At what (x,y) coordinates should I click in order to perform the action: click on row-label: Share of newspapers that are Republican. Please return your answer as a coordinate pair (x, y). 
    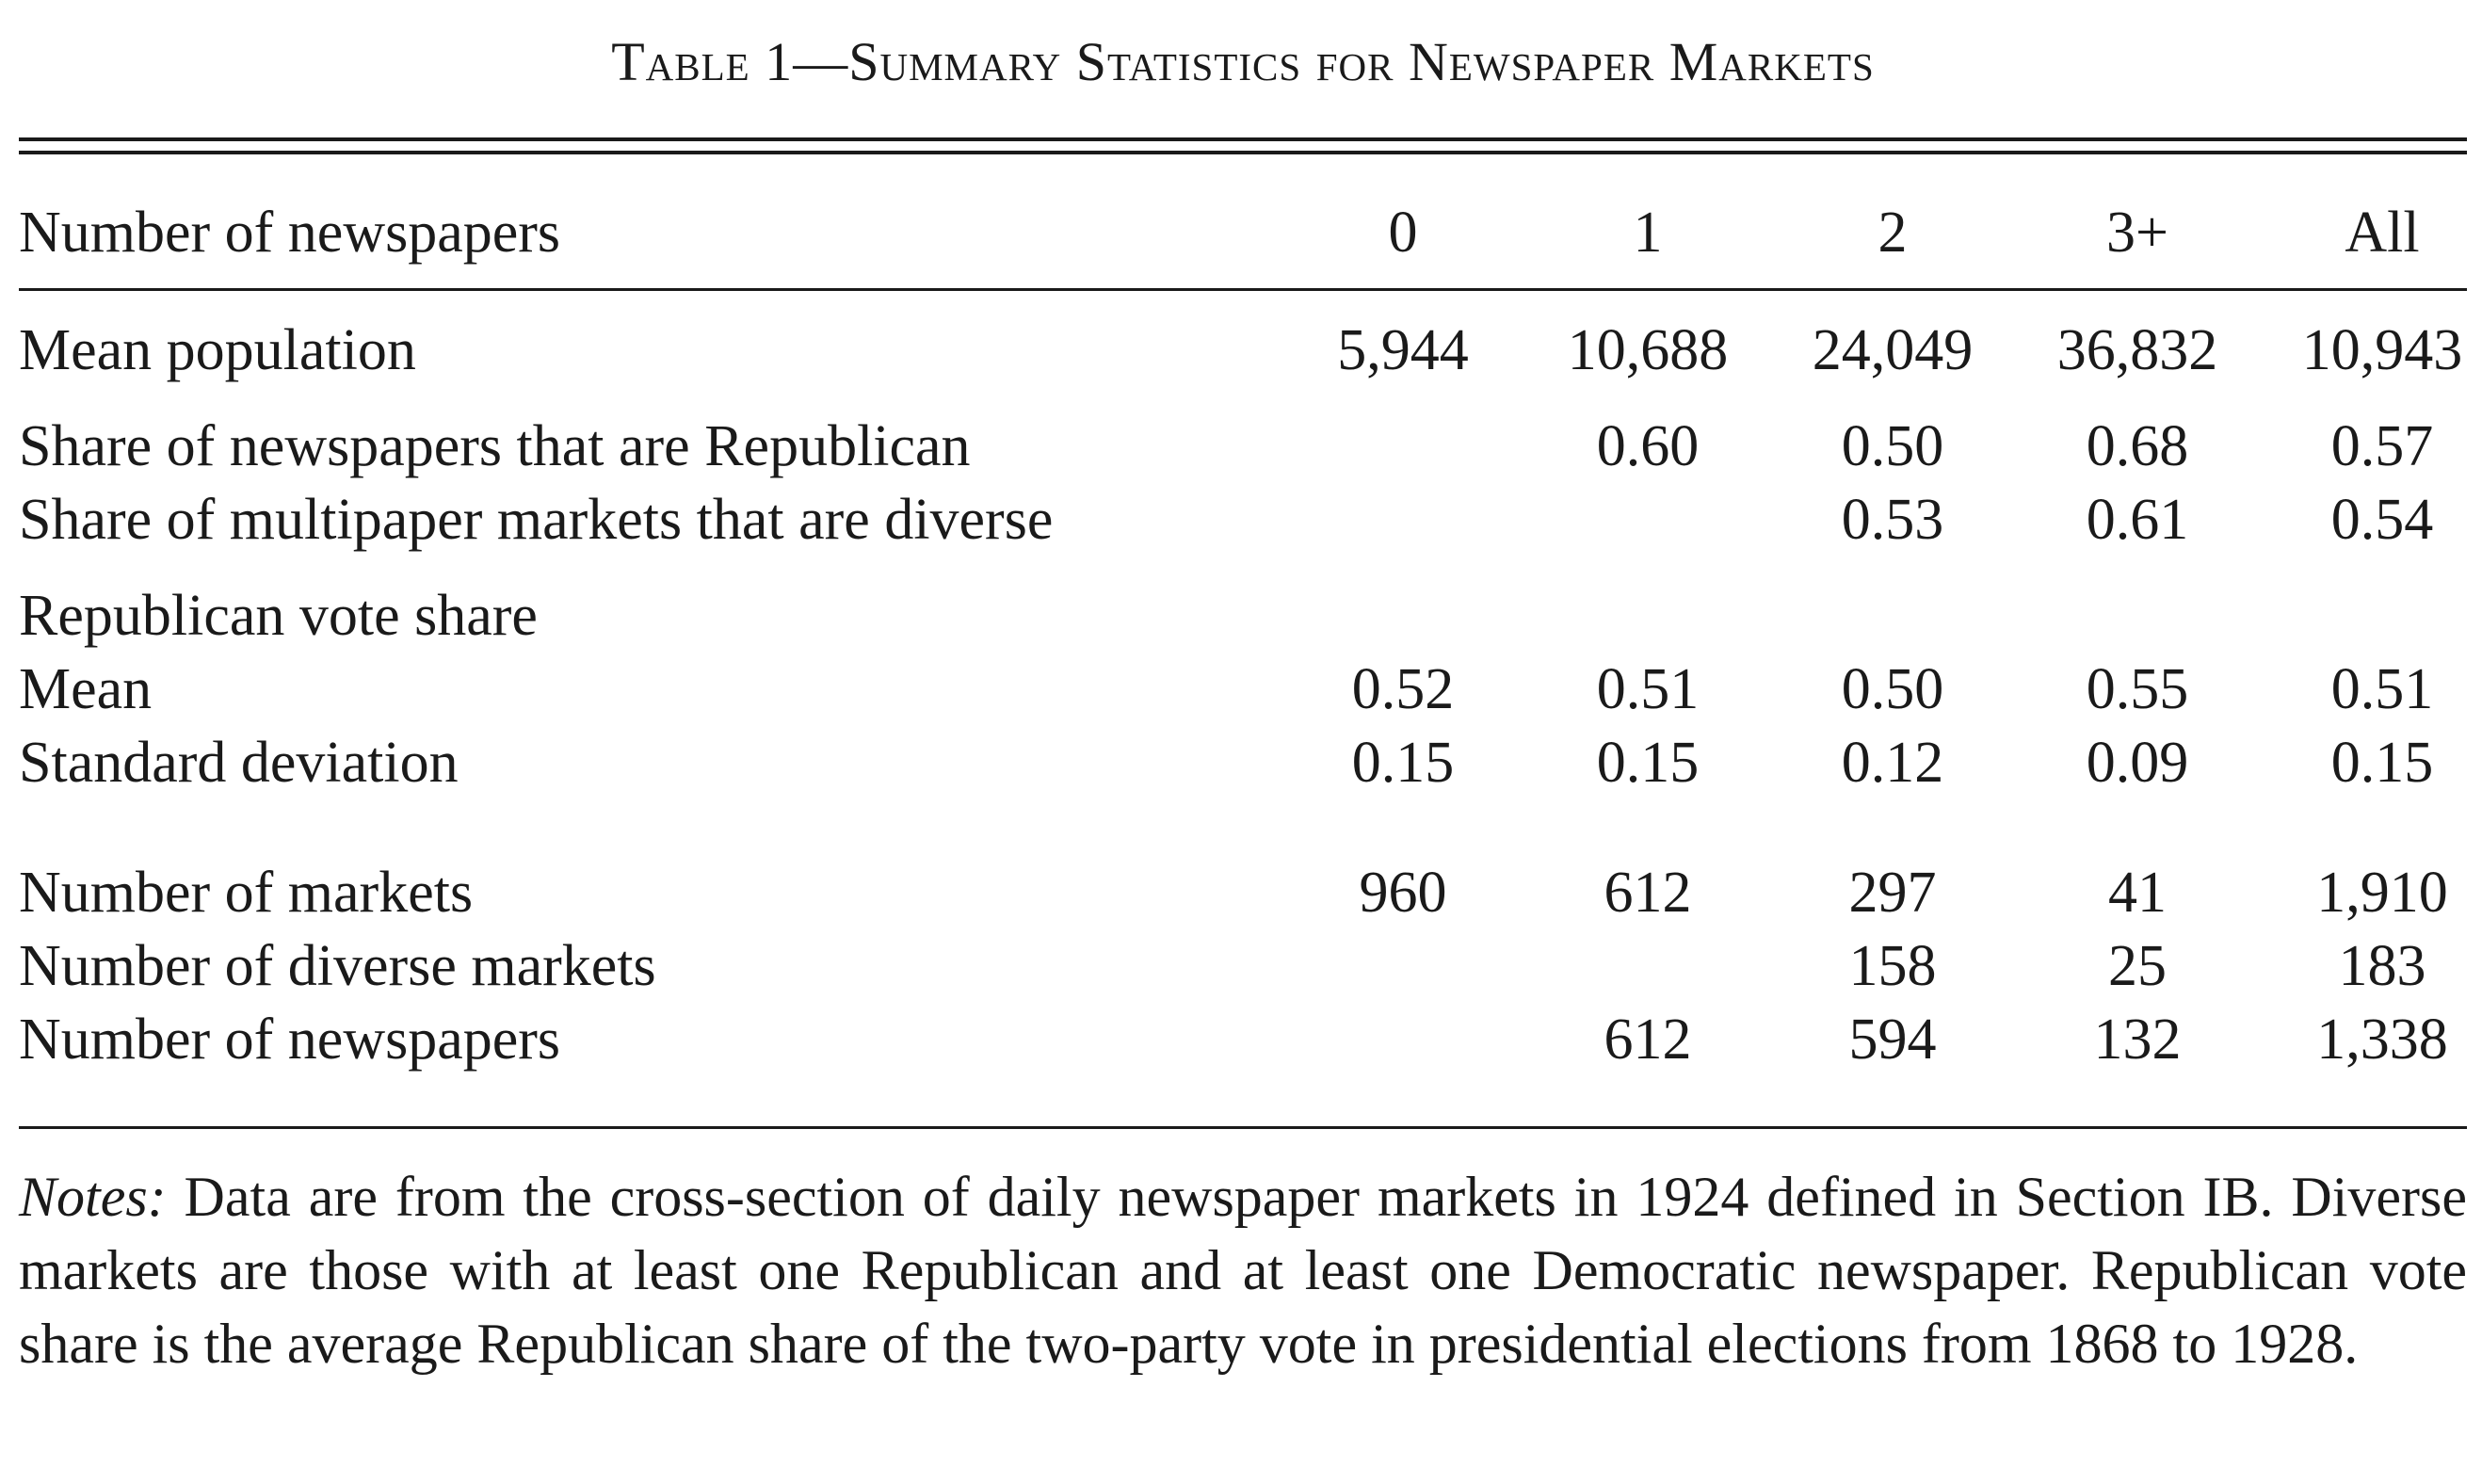
    Looking at the image, I should click on (495, 446).